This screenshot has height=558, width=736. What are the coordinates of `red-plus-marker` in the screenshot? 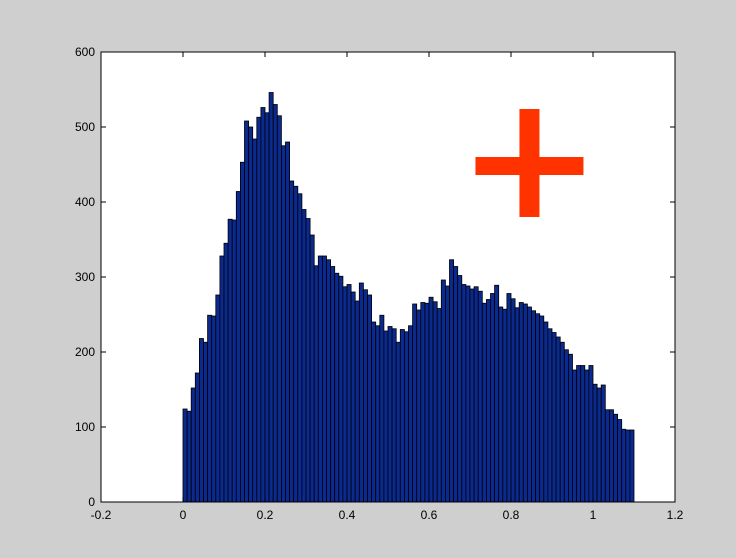 It's located at (529, 163).